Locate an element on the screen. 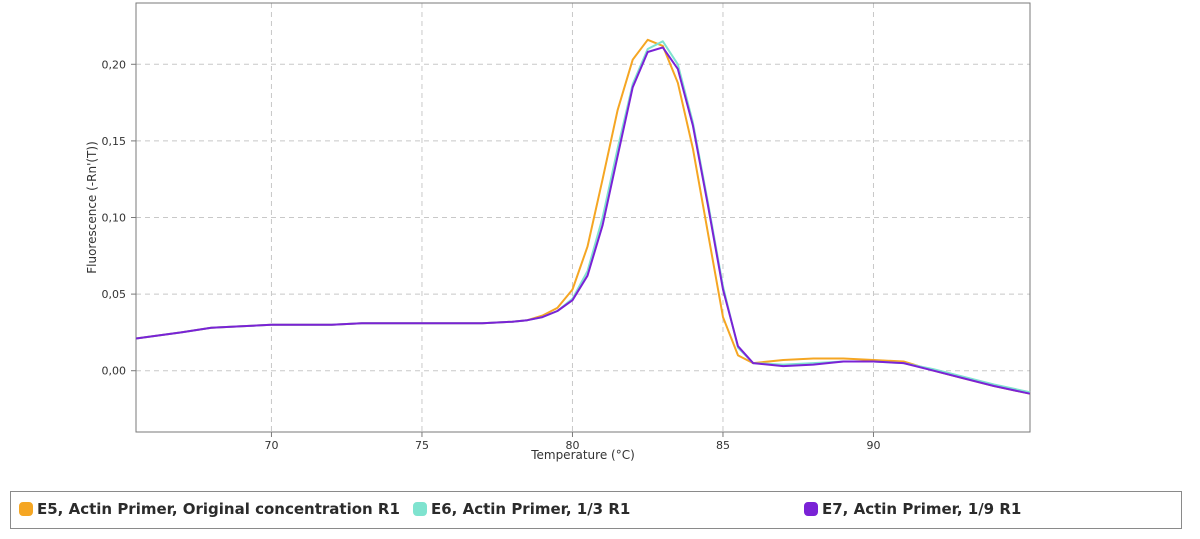 The image size is (1200, 539). x-tick-label: 70 is located at coordinates (271, 445).